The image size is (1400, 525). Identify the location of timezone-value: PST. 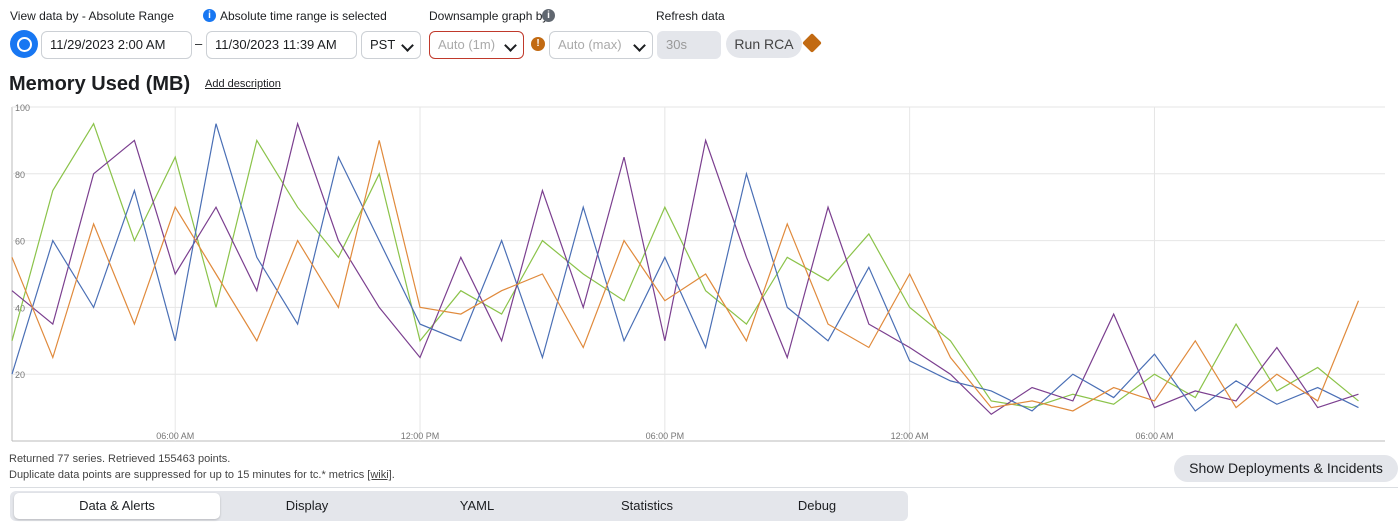
(383, 44).